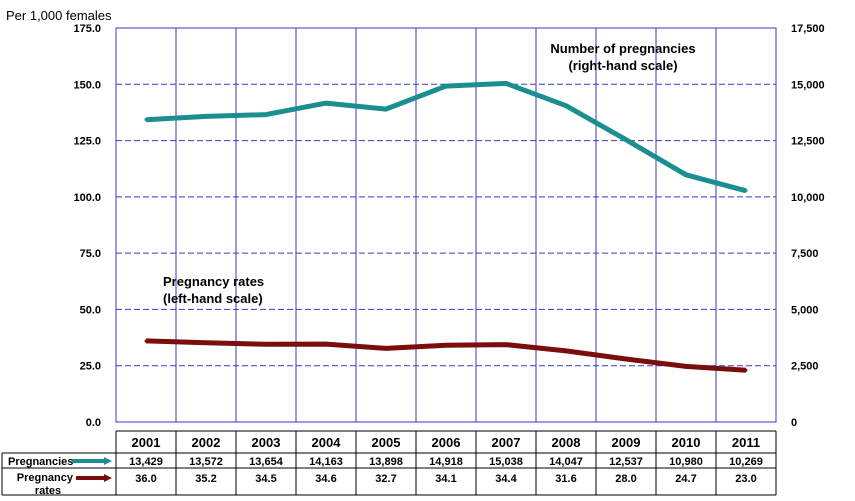 This screenshot has height=501, width=855. Describe the element at coordinates (266, 462) in the screenshot. I see `cell-pregnancies-2003: 13,654` at that location.